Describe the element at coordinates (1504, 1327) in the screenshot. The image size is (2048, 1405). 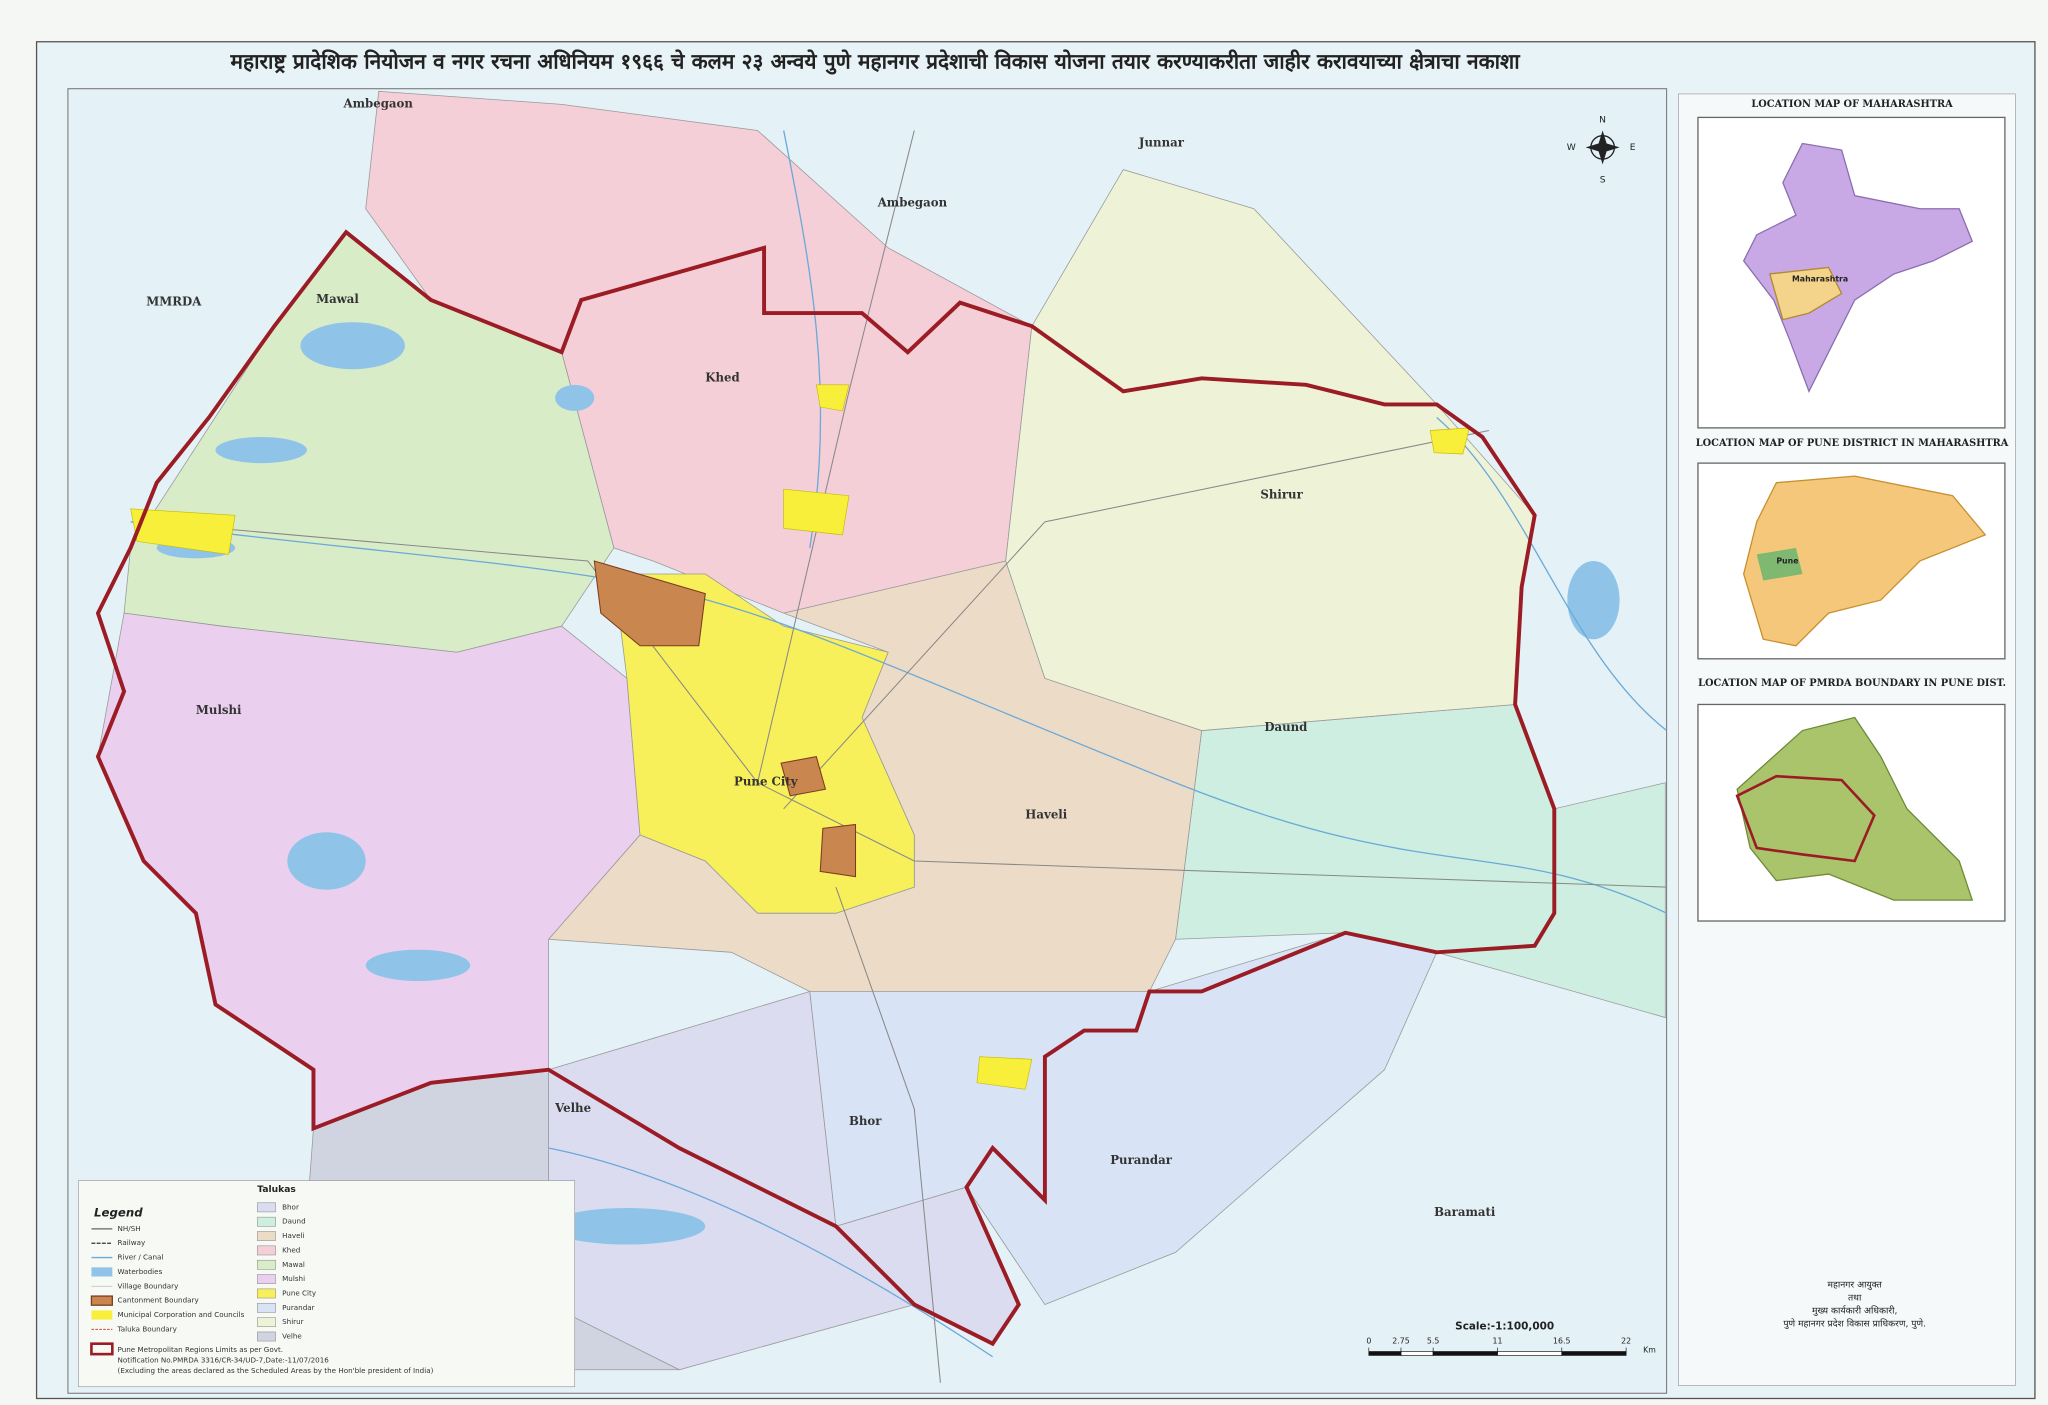
I see `scale-label: Scale:-1:100,000` at that location.